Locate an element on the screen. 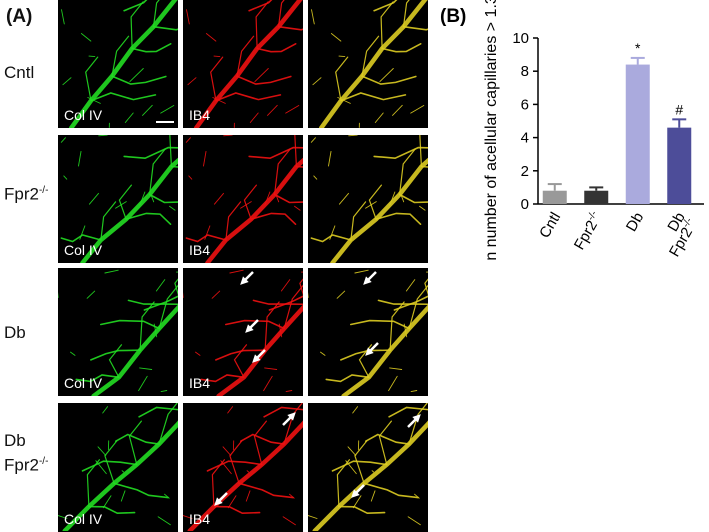 The image size is (709, 532). row-label-db: Db is located at coordinates (15, 332).